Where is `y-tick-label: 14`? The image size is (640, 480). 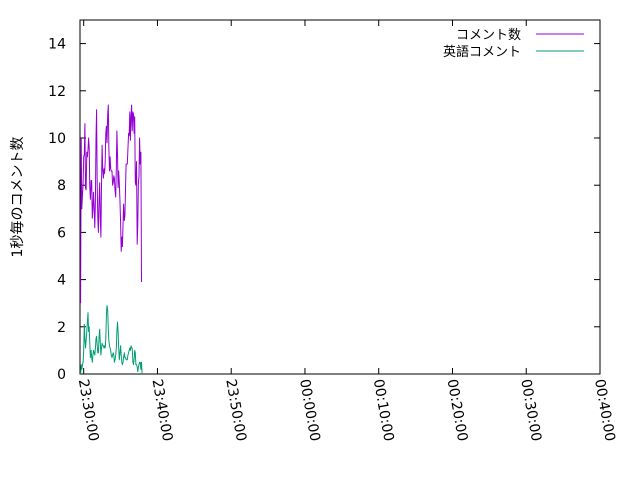 y-tick-label: 14 is located at coordinates (57, 45).